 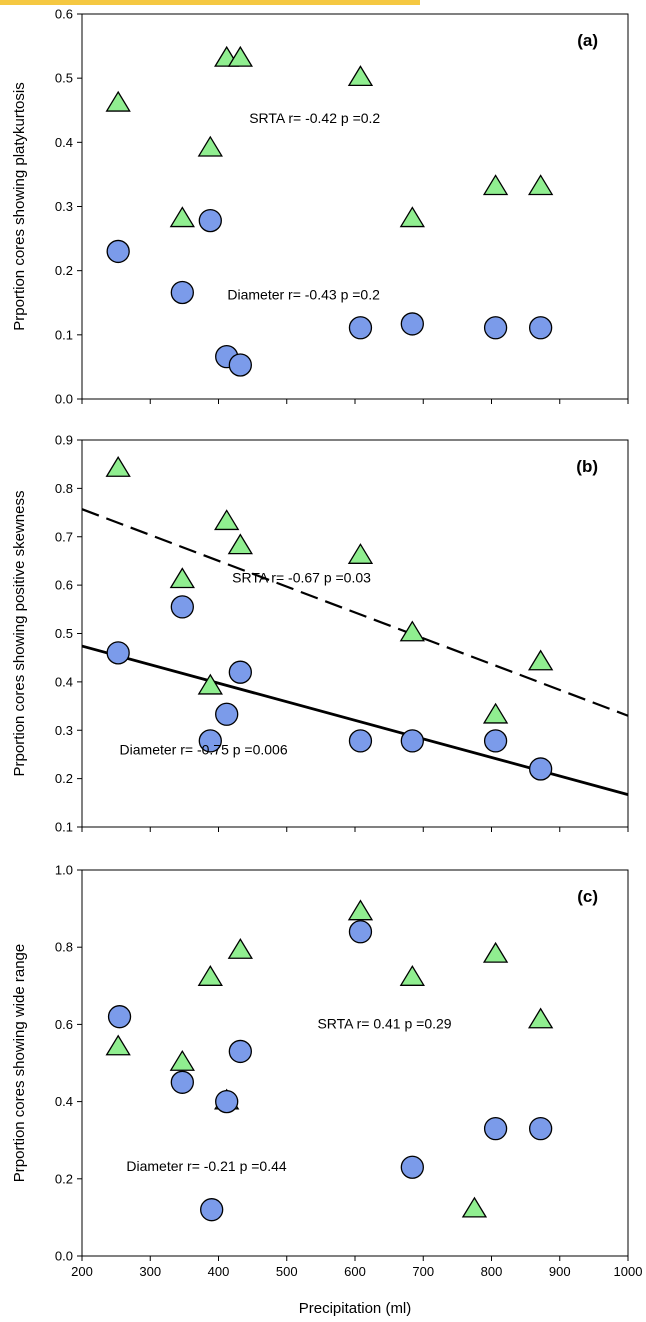 I want to click on x-tick-label: 800, so click(x=492, y=1271).